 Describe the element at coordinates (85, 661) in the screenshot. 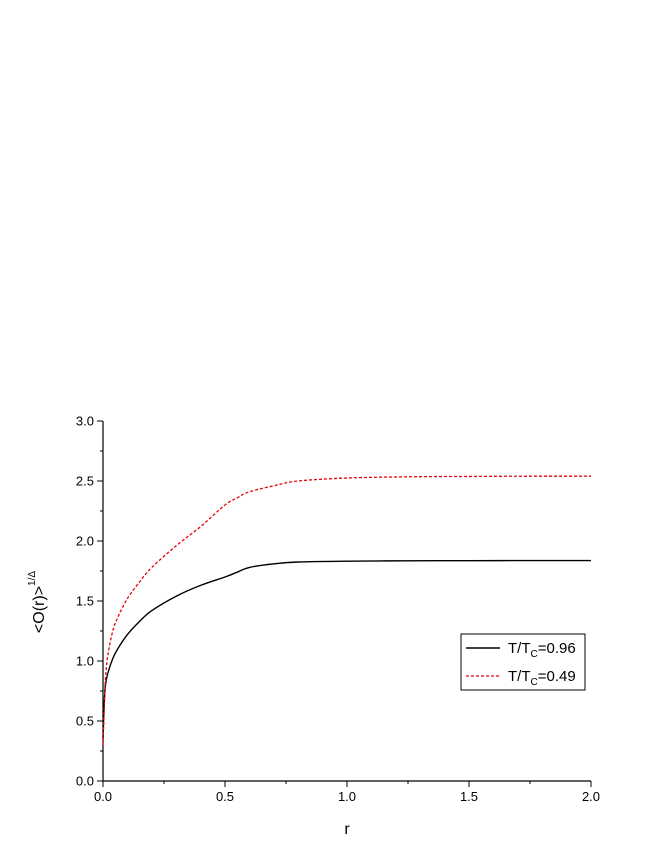

I see `y-tick-label: 1.0` at that location.